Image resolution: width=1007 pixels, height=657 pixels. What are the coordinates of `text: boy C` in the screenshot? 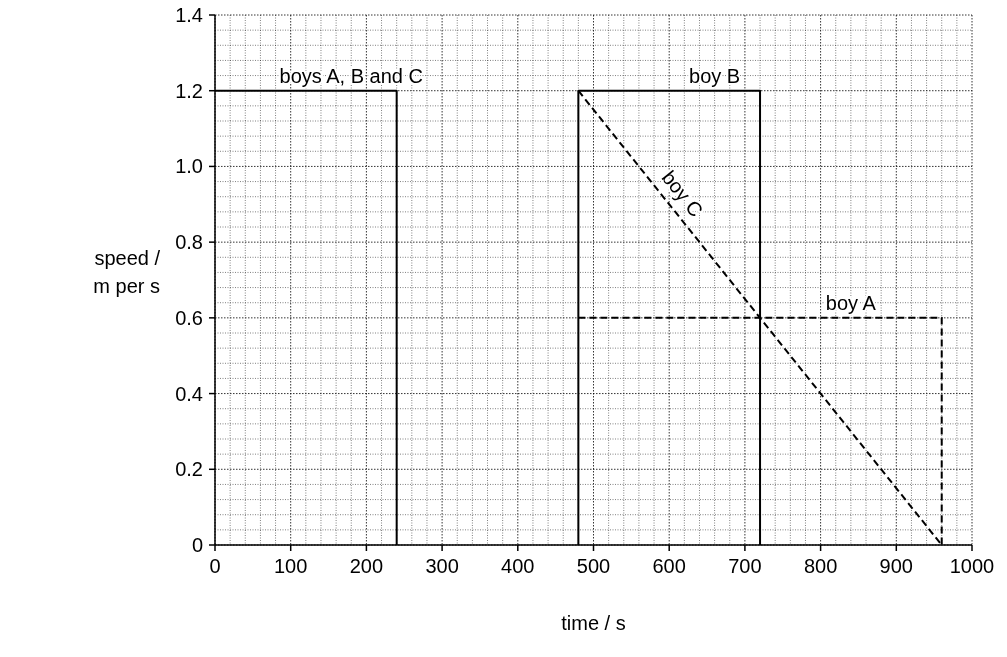 It's located at (682, 193).